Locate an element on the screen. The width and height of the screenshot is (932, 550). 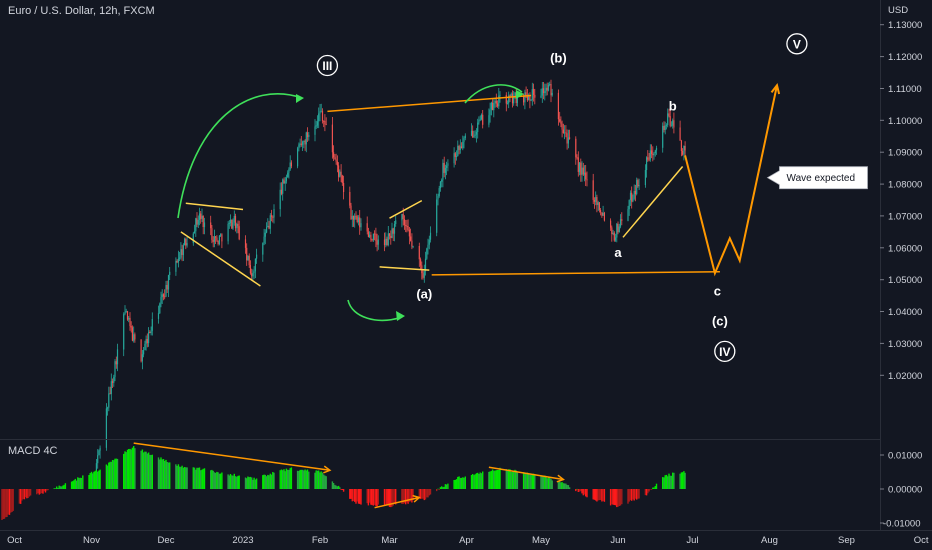
macd-histogram-layer is located at coordinates (343, 483).